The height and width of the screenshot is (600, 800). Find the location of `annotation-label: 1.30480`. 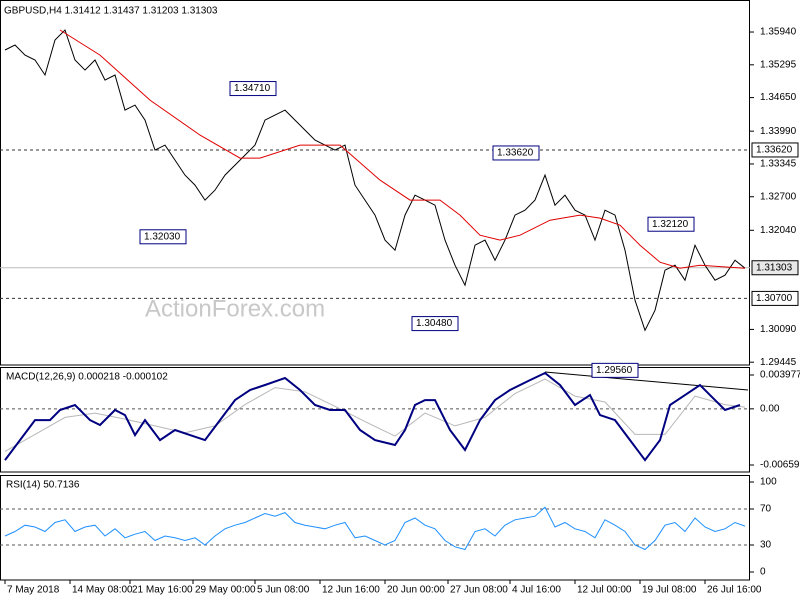

annotation-label: 1.30480 is located at coordinates (434, 323).